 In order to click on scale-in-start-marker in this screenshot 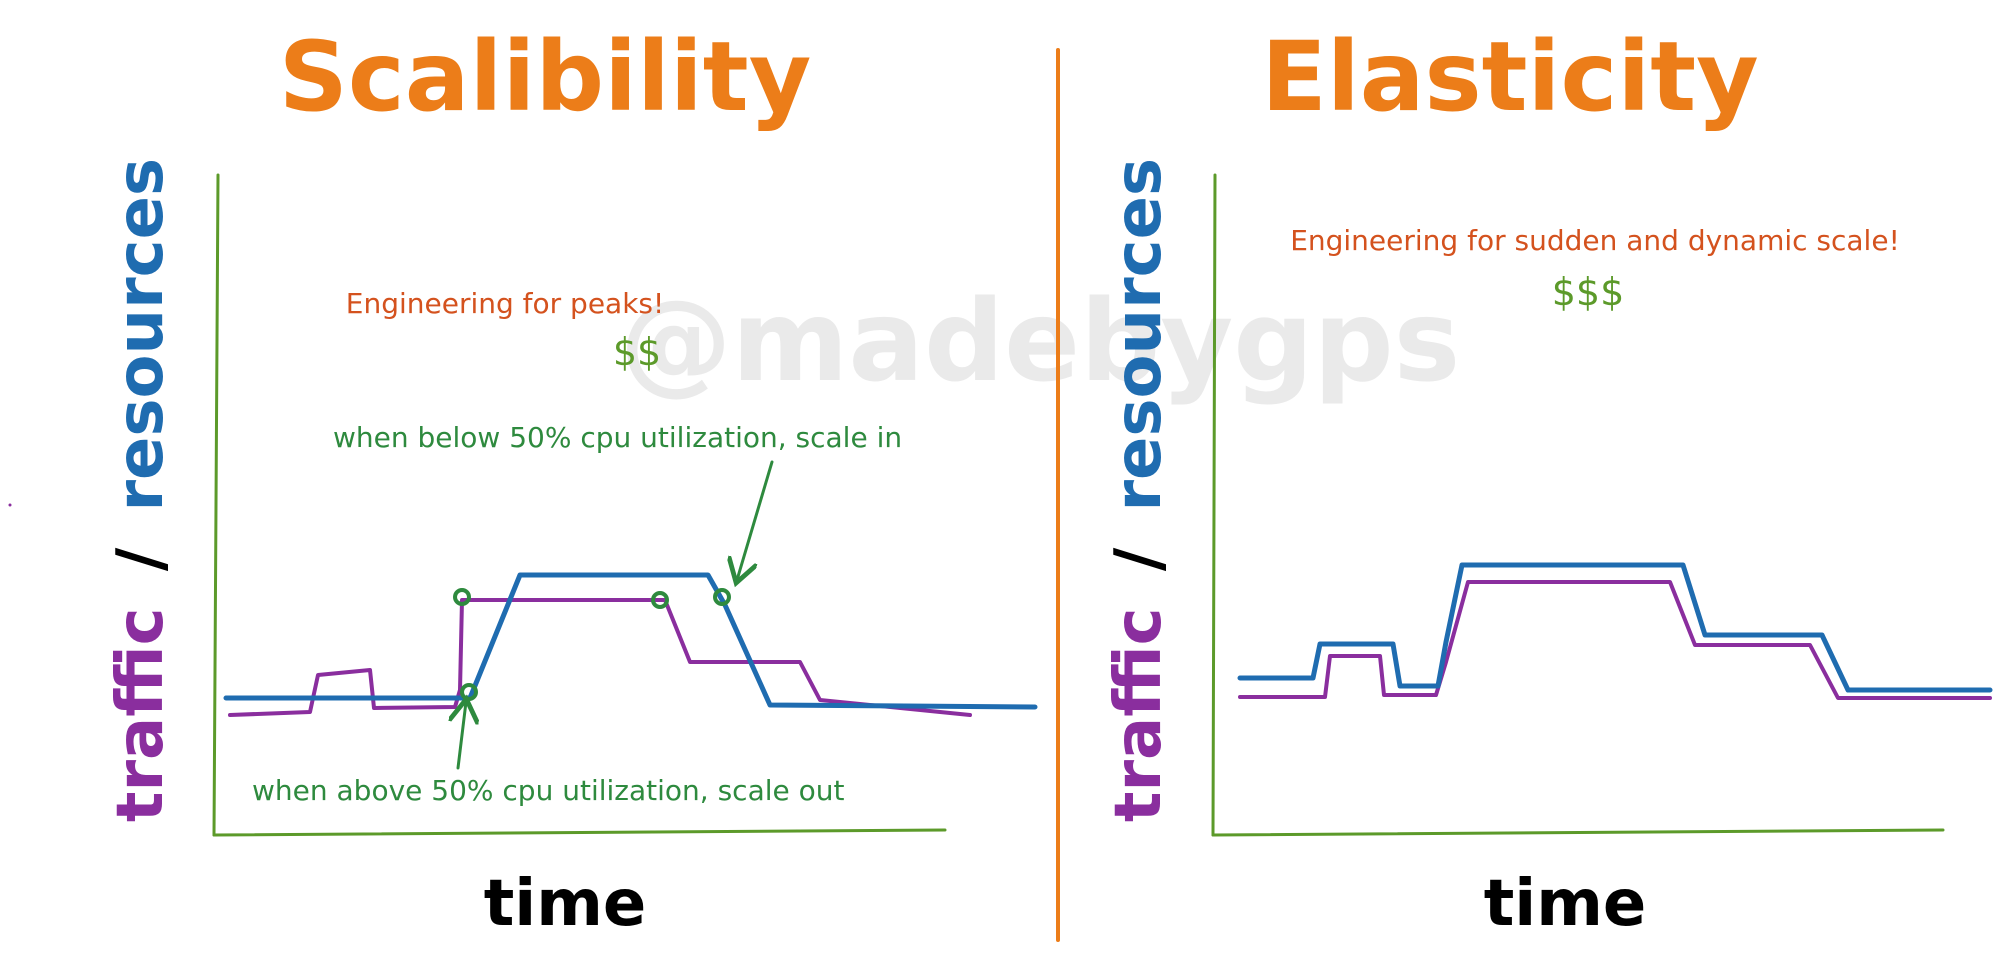, I will do `click(660, 600)`.